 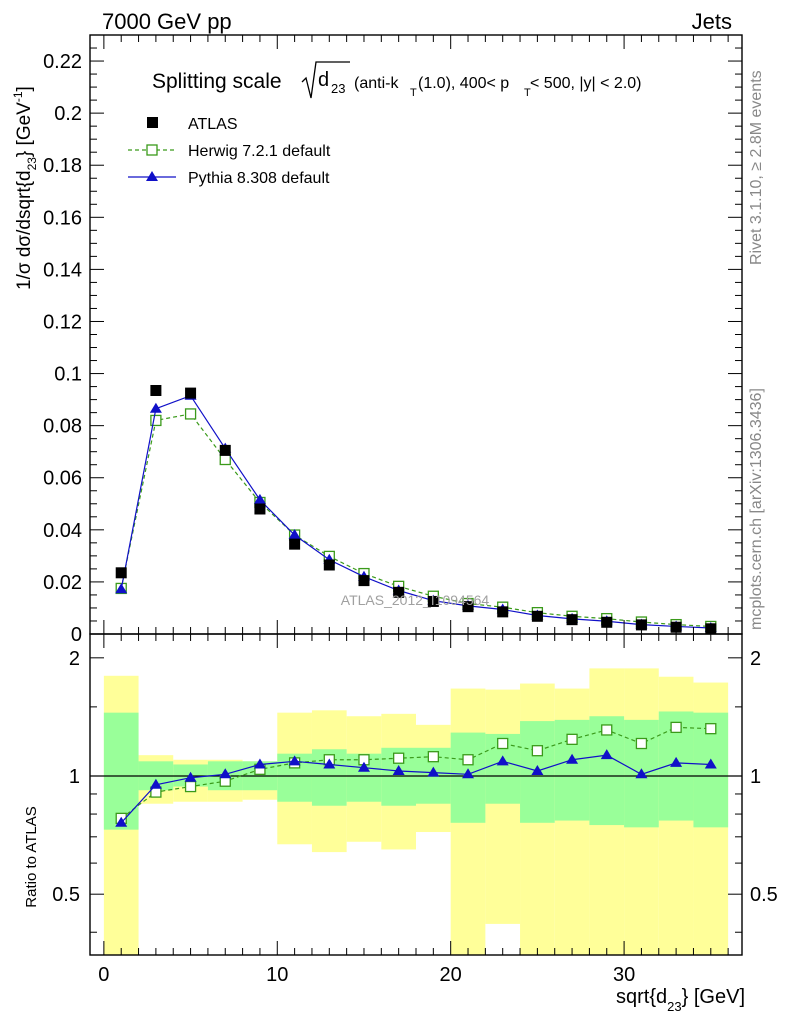 What do you see at coordinates (259, 178) in the screenshot?
I see `legend-pythia-label: Pythia 8.308 default` at bounding box center [259, 178].